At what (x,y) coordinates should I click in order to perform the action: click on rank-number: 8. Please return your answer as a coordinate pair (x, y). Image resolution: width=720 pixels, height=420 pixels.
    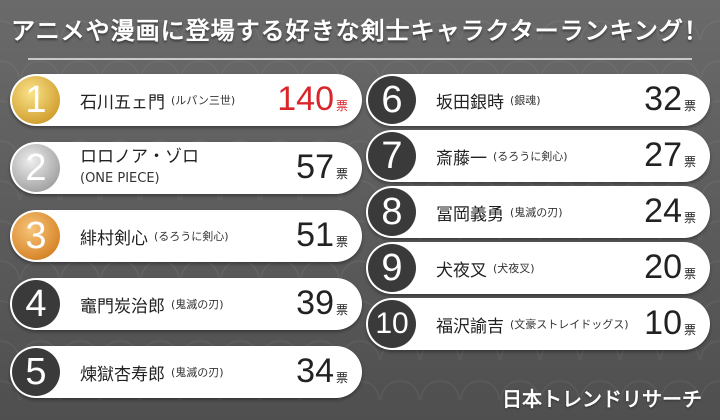
    Looking at the image, I should click on (392, 211).